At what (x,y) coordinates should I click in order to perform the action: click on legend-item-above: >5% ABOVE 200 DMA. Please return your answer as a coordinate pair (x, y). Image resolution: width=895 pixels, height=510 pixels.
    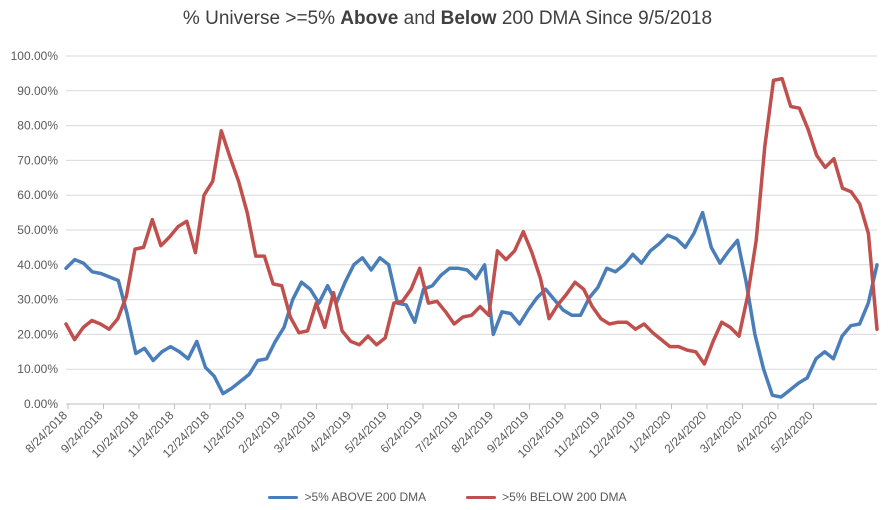
    Looking at the image, I should click on (347, 497).